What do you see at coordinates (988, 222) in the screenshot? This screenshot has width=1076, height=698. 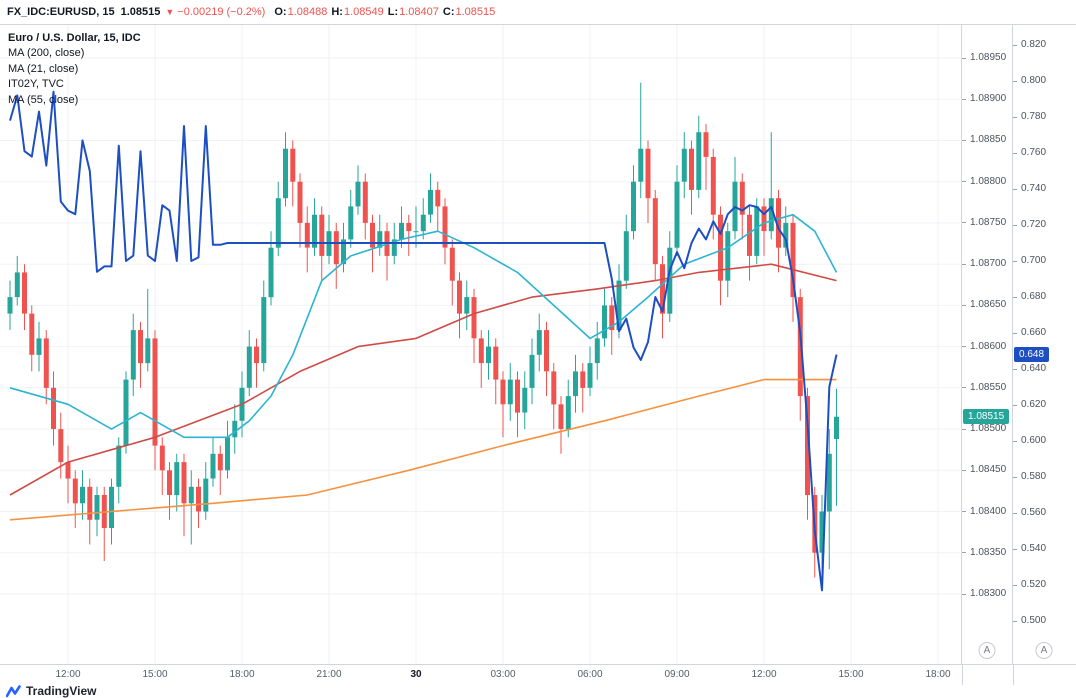 I see `price-axis-label: 1.08750` at bounding box center [988, 222].